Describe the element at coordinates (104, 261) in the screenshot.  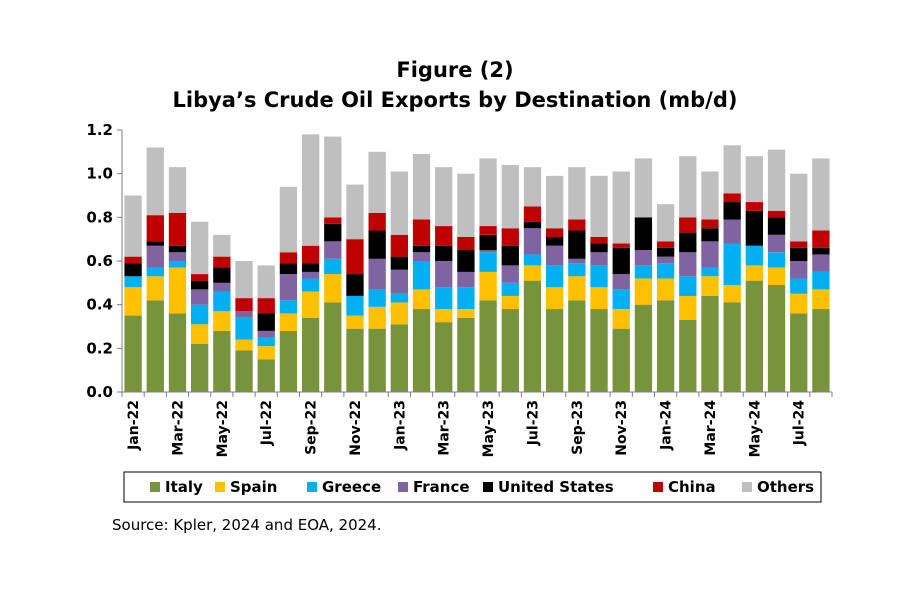
I see `y-axis: 0.0 0.2 0.4 0.6 0.8 1.0 1.2` at that location.